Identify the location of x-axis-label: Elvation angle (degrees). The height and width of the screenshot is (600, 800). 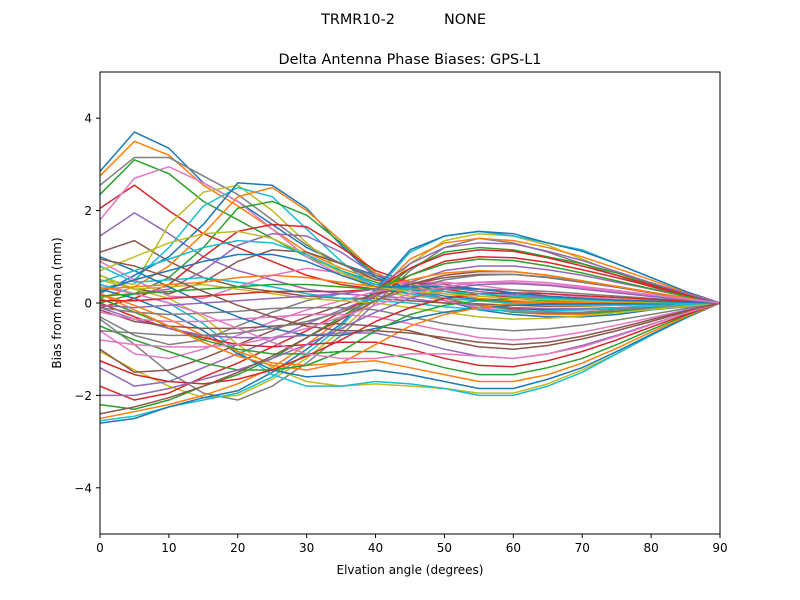
(410, 570).